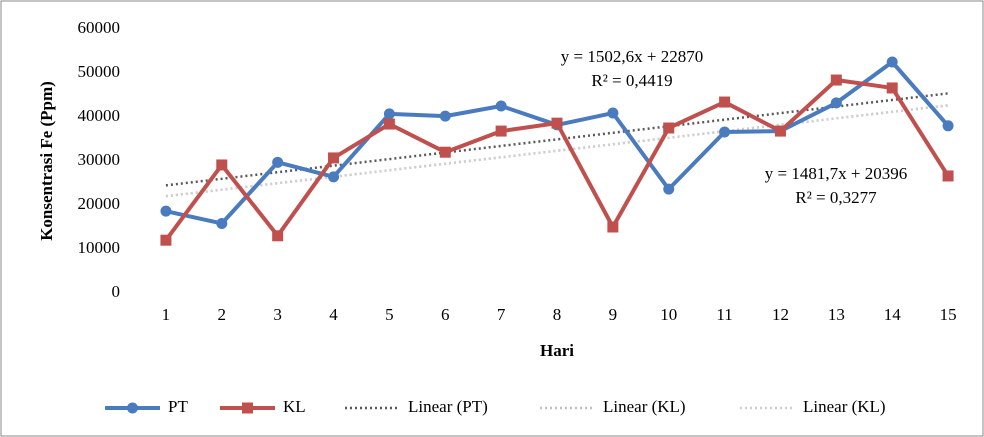  What do you see at coordinates (445, 314) in the screenshot?
I see `x-tick-label: 6` at bounding box center [445, 314].